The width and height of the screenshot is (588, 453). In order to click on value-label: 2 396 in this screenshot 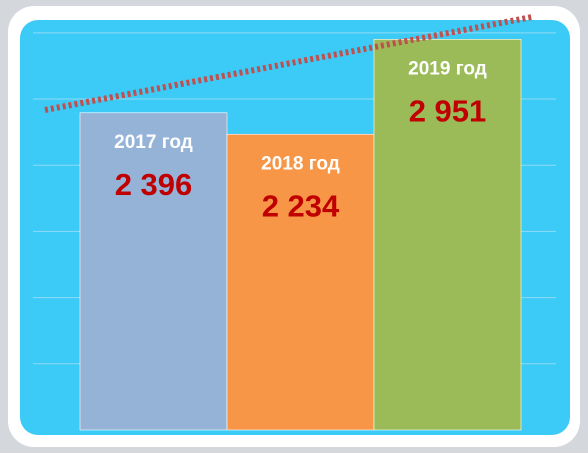, I will do `click(154, 184)`.